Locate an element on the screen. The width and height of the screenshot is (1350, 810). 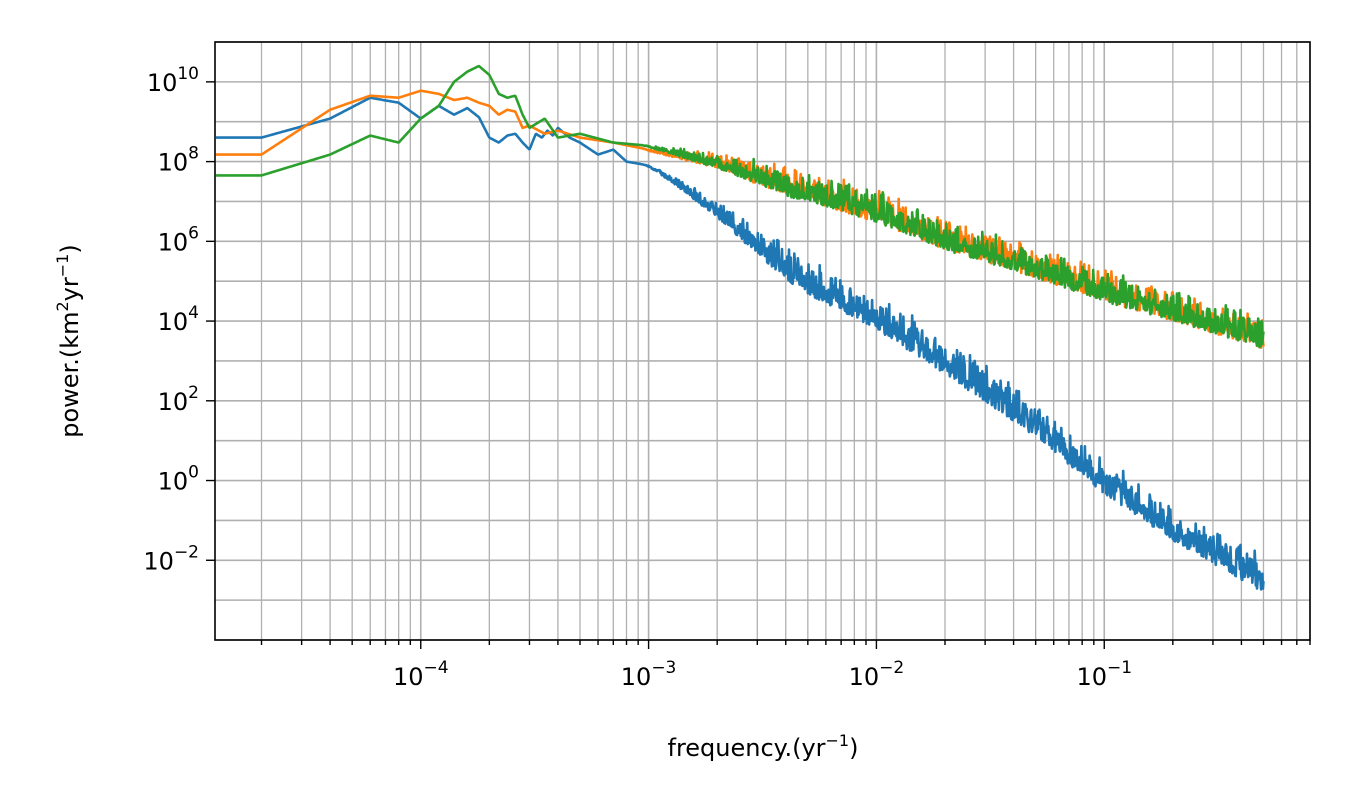
y-tick-label: 10⁸ is located at coordinates (178, 160).